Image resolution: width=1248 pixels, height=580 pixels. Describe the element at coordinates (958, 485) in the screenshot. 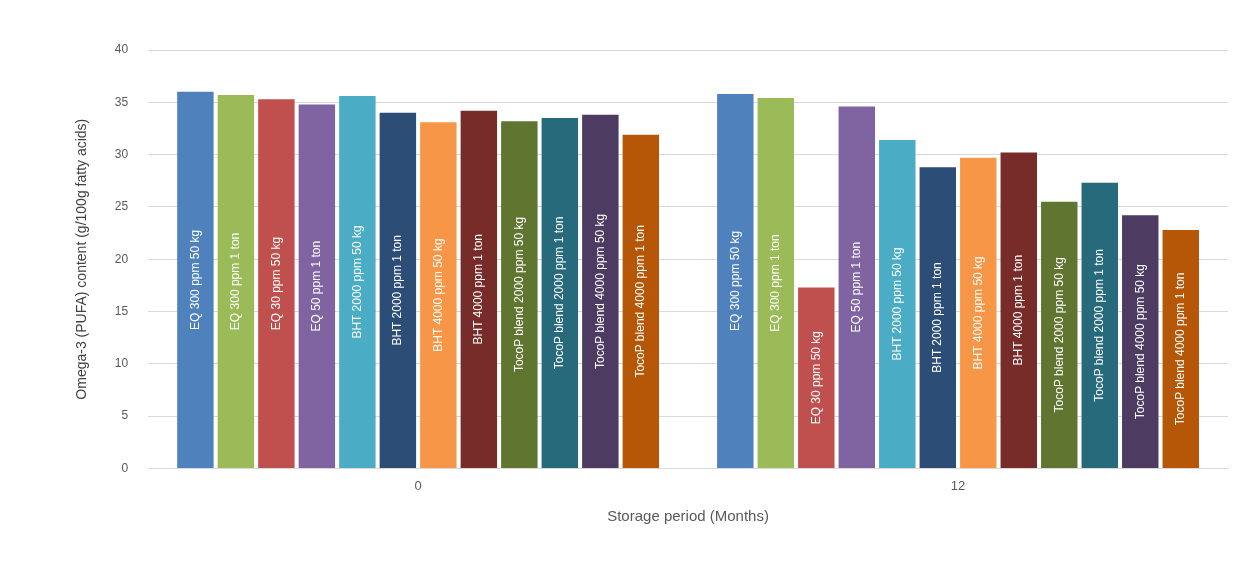

I see `x-tick-label: 12` at that location.